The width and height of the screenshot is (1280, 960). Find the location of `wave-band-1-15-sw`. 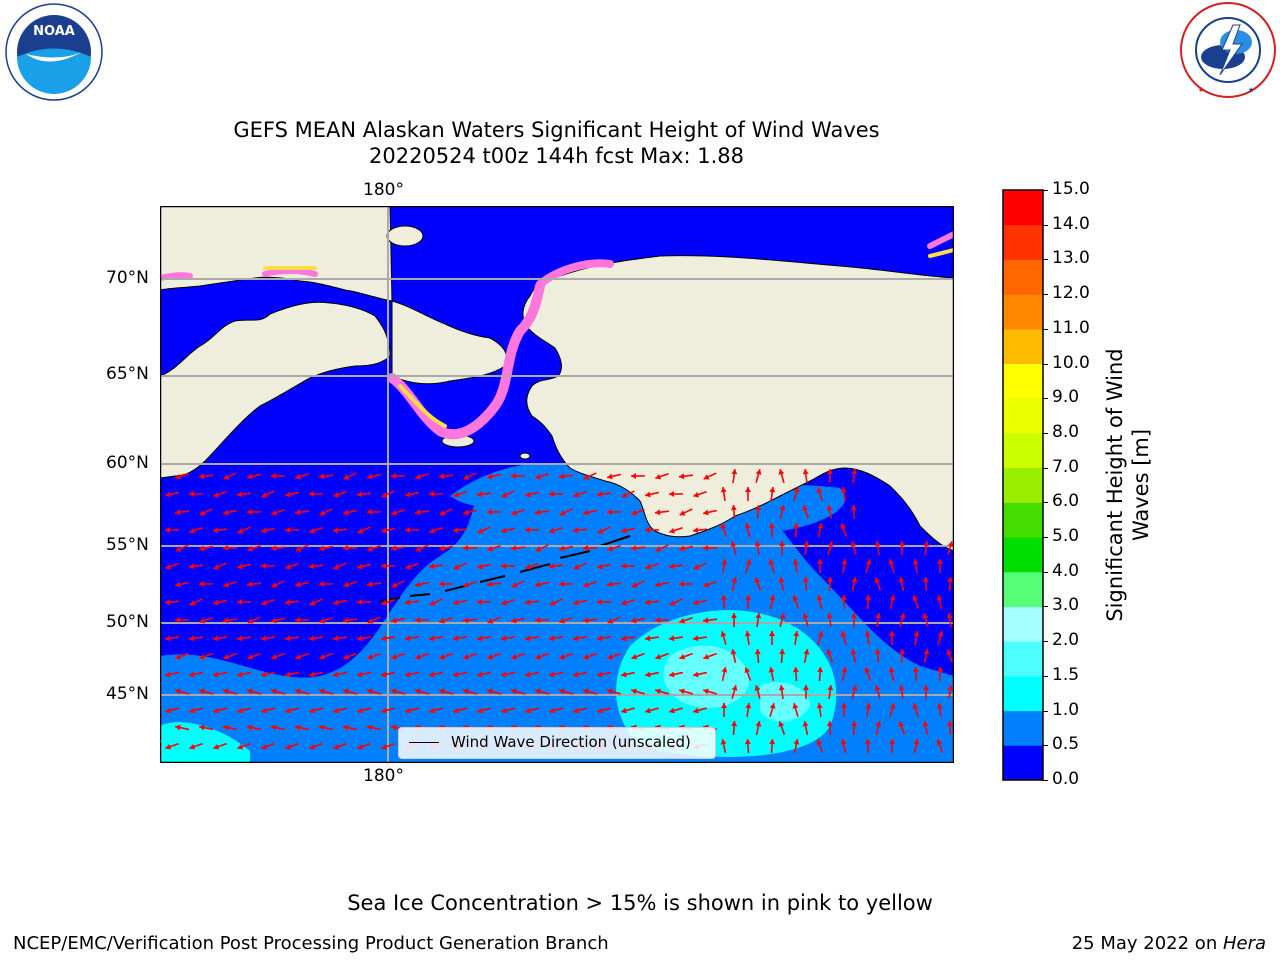

wave-band-1-15-sw is located at coordinates (205, 742).